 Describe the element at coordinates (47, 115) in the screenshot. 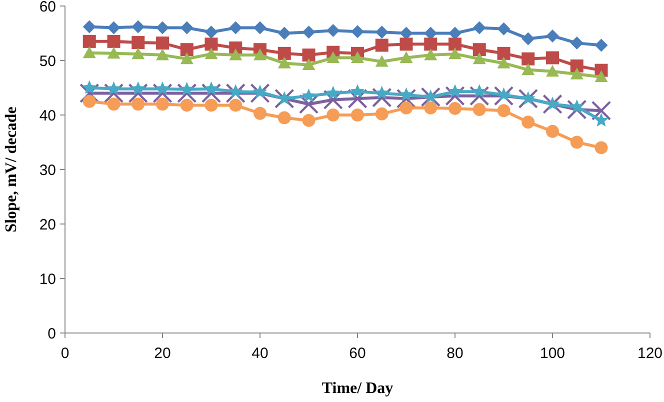

I see `y-tick-label: 40` at that location.